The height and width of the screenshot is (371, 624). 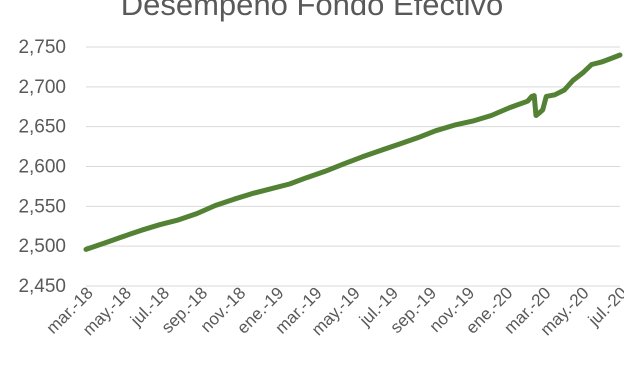 I want to click on y-tick-label: 2,500, so click(x=42, y=246).